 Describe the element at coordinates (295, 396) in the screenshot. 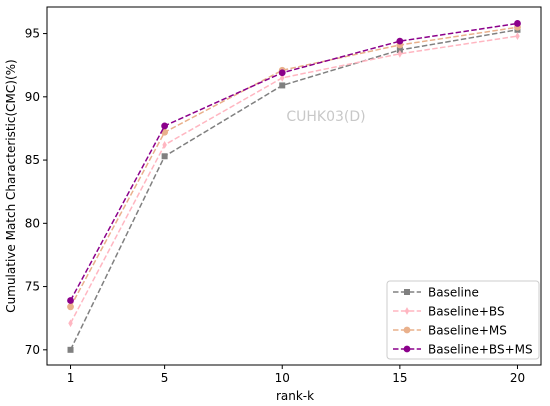

I see `x-axis-label: rank-k` at that location.